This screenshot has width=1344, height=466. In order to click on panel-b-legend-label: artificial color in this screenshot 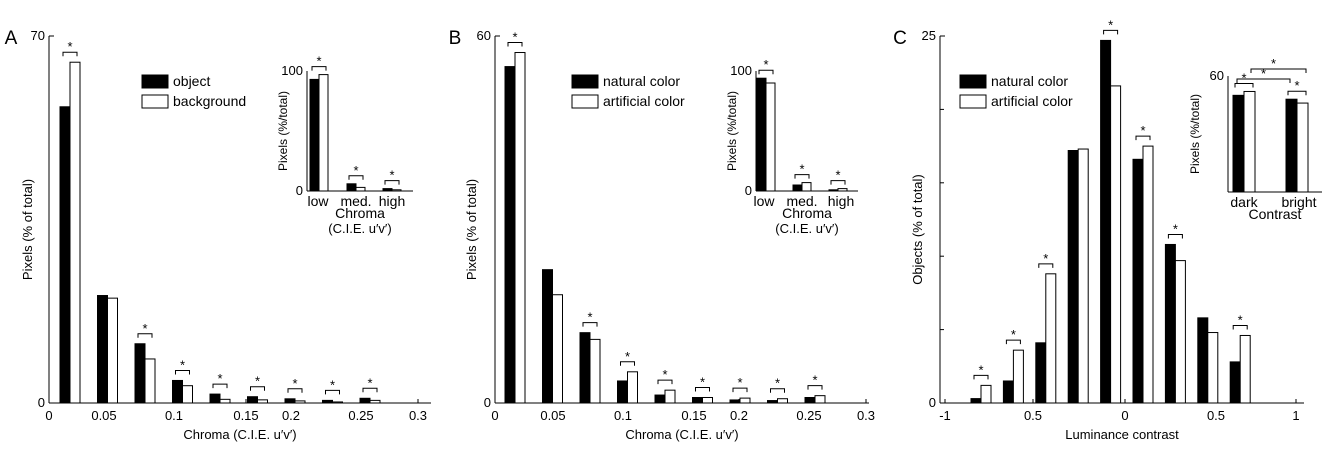, I will do `click(644, 101)`.